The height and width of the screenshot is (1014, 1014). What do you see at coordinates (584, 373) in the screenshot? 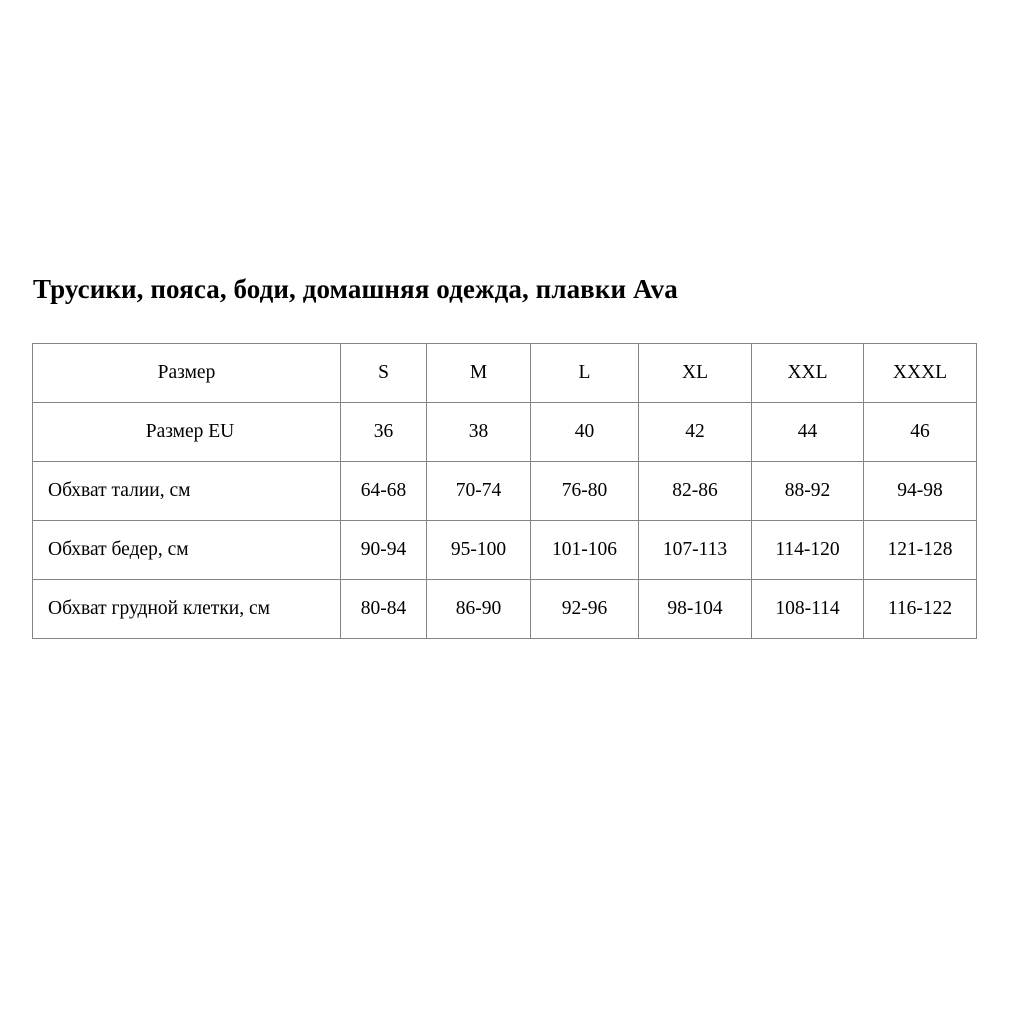
I see `header-cell-l: L` at bounding box center [584, 373].